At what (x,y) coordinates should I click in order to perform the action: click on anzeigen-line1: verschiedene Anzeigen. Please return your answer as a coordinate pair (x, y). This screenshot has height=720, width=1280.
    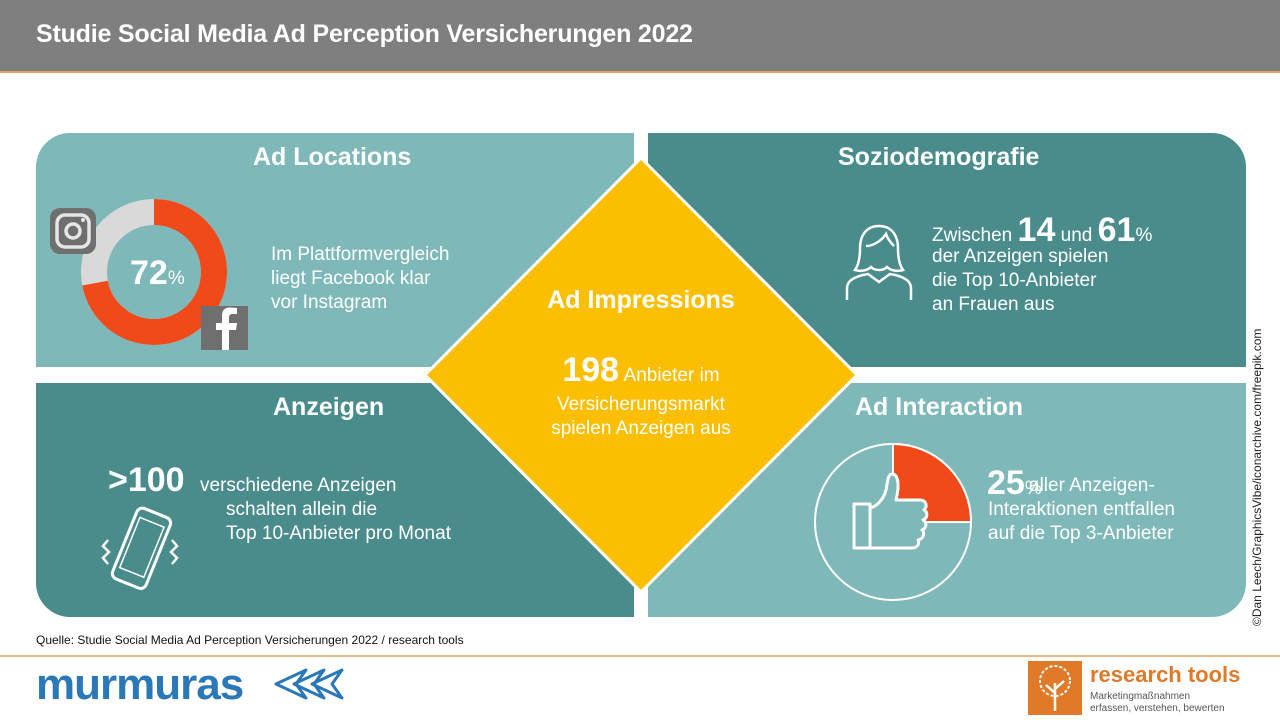
    Looking at the image, I should click on (298, 485).